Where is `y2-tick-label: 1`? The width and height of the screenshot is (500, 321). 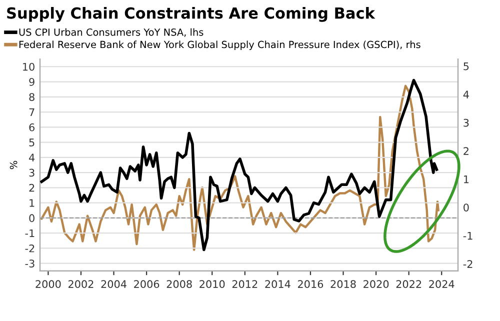
y2-tick-label: 1 is located at coordinates (466, 179).